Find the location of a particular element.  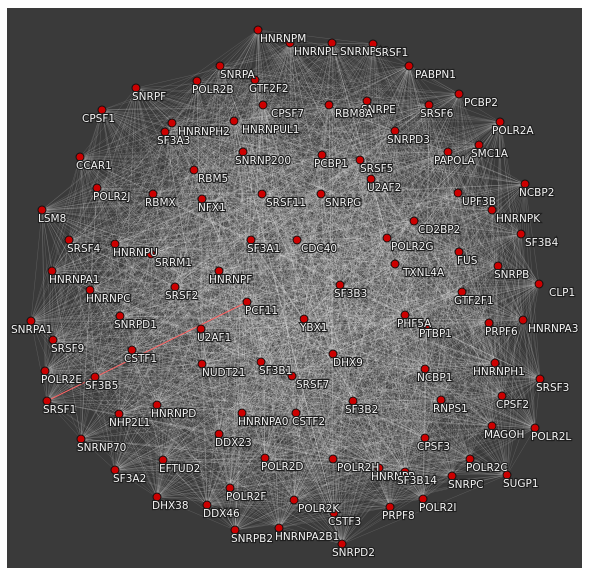

node-sf3b2 is located at coordinates (353, 401).